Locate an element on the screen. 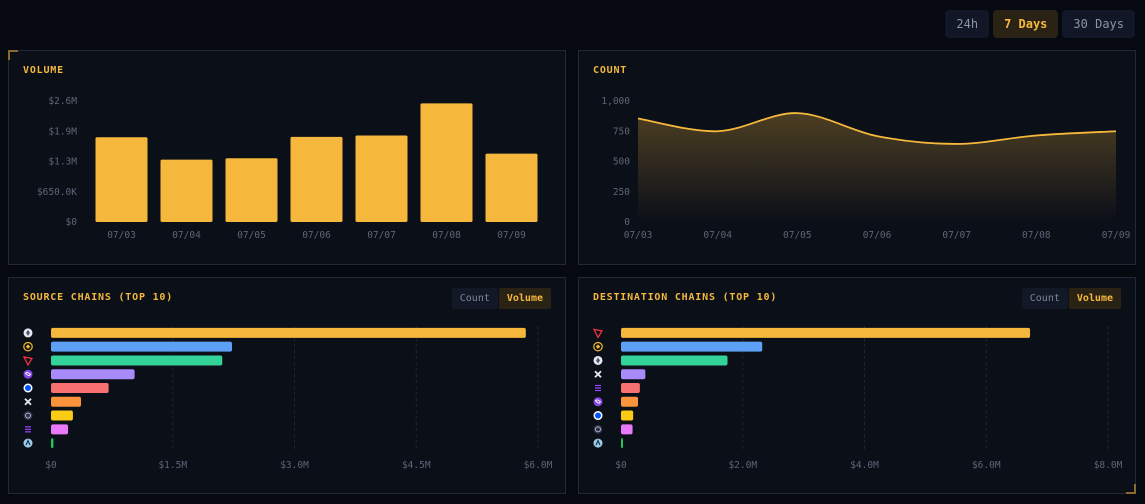  tron-icon is located at coordinates (28, 361).